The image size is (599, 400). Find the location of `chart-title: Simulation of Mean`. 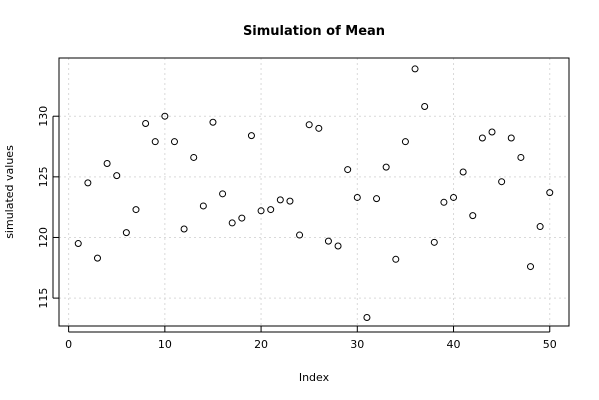

chart-title: Simulation of Mean is located at coordinates (314, 31).